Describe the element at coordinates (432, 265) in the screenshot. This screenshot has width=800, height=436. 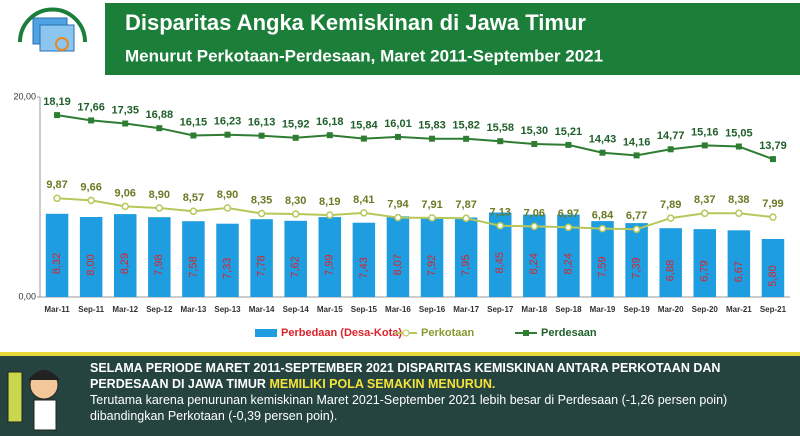
I see `bar-value-label: 7,92` at that location.